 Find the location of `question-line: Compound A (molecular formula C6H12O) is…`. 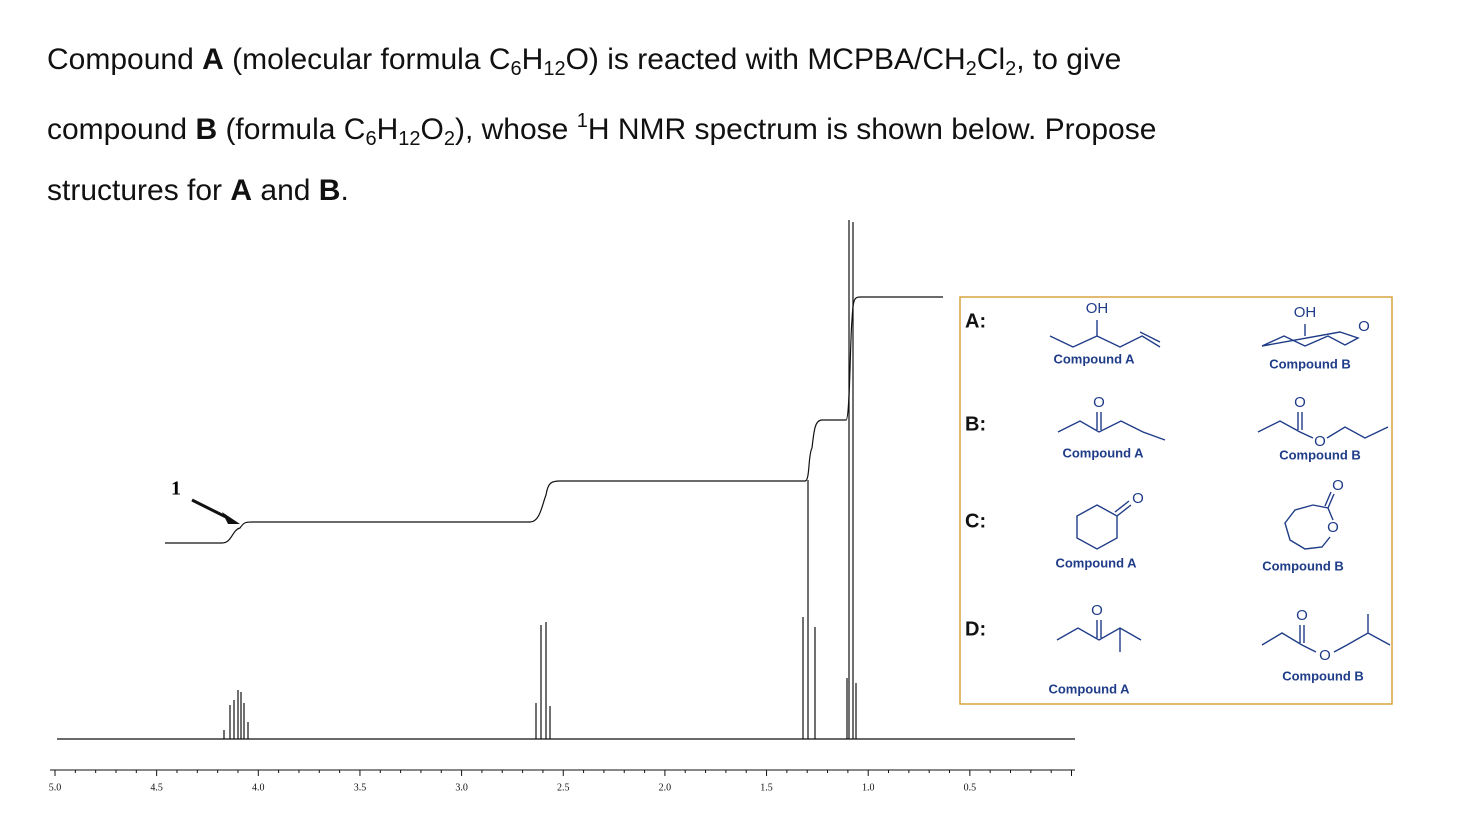

question-line: Compound A (molecular formula C6H12O) is… is located at coordinates (601, 64).